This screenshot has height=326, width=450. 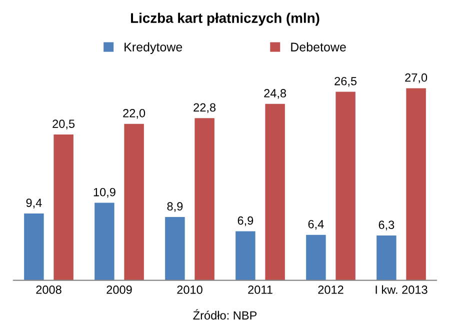 What do you see at coordinates (153, 48) in the screenshot?
I see `legend-label: Kredytowe` at bounding box center [153, 48].